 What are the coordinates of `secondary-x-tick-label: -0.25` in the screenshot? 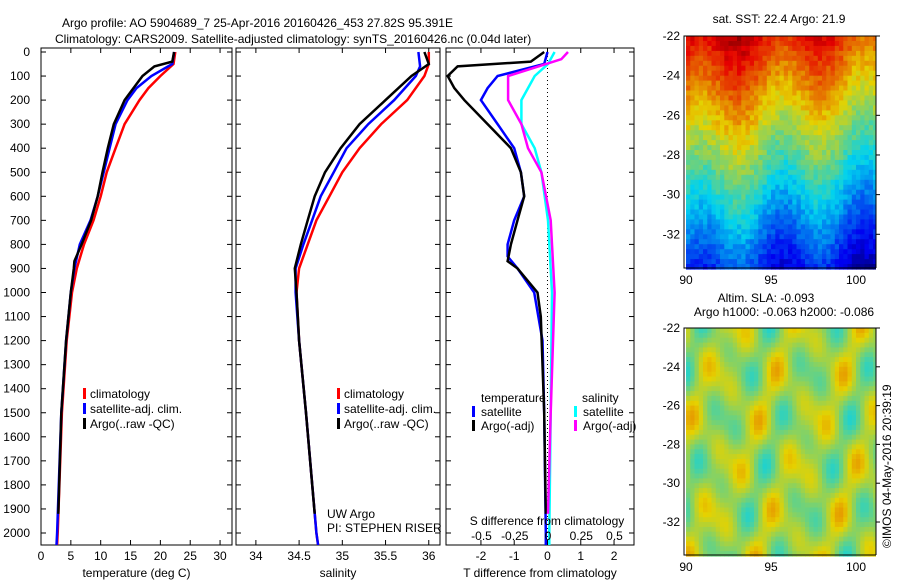 It's located at (515, 536).